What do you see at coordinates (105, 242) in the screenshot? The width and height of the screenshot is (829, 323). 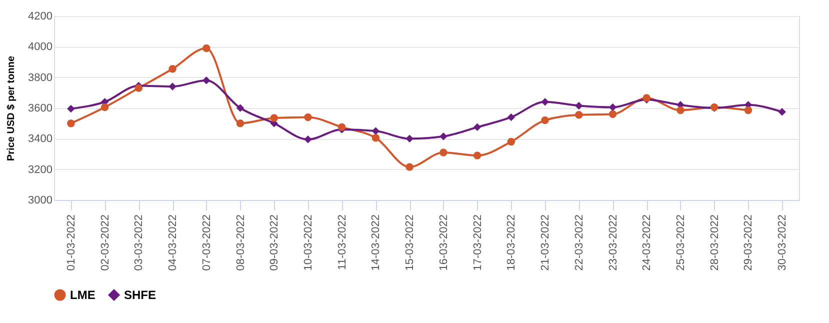 I see `x-tick-label: 02-03-2022` at bounding box center [105, 242].